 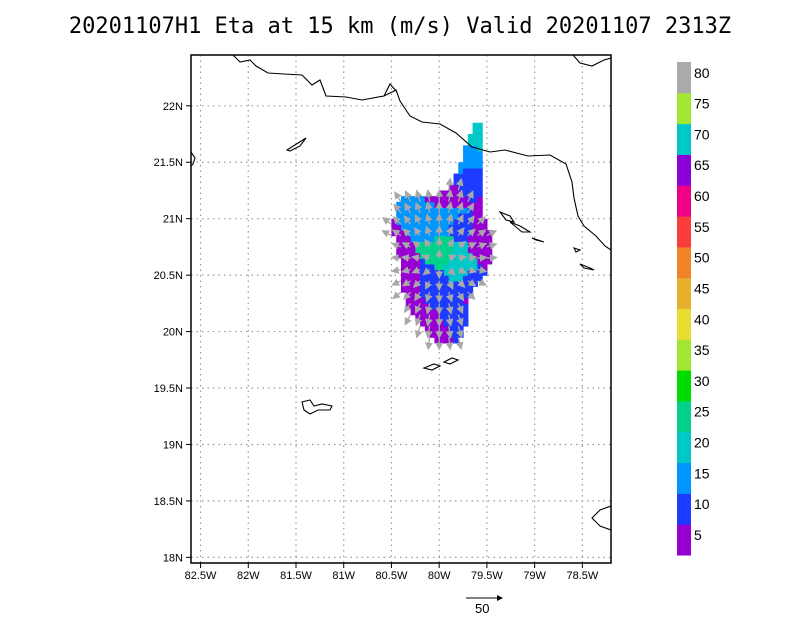 What do you see at coordinates (702, 319) in the screenshot?
I see `colorbar-label: 40` at bounding box center [702, 319].